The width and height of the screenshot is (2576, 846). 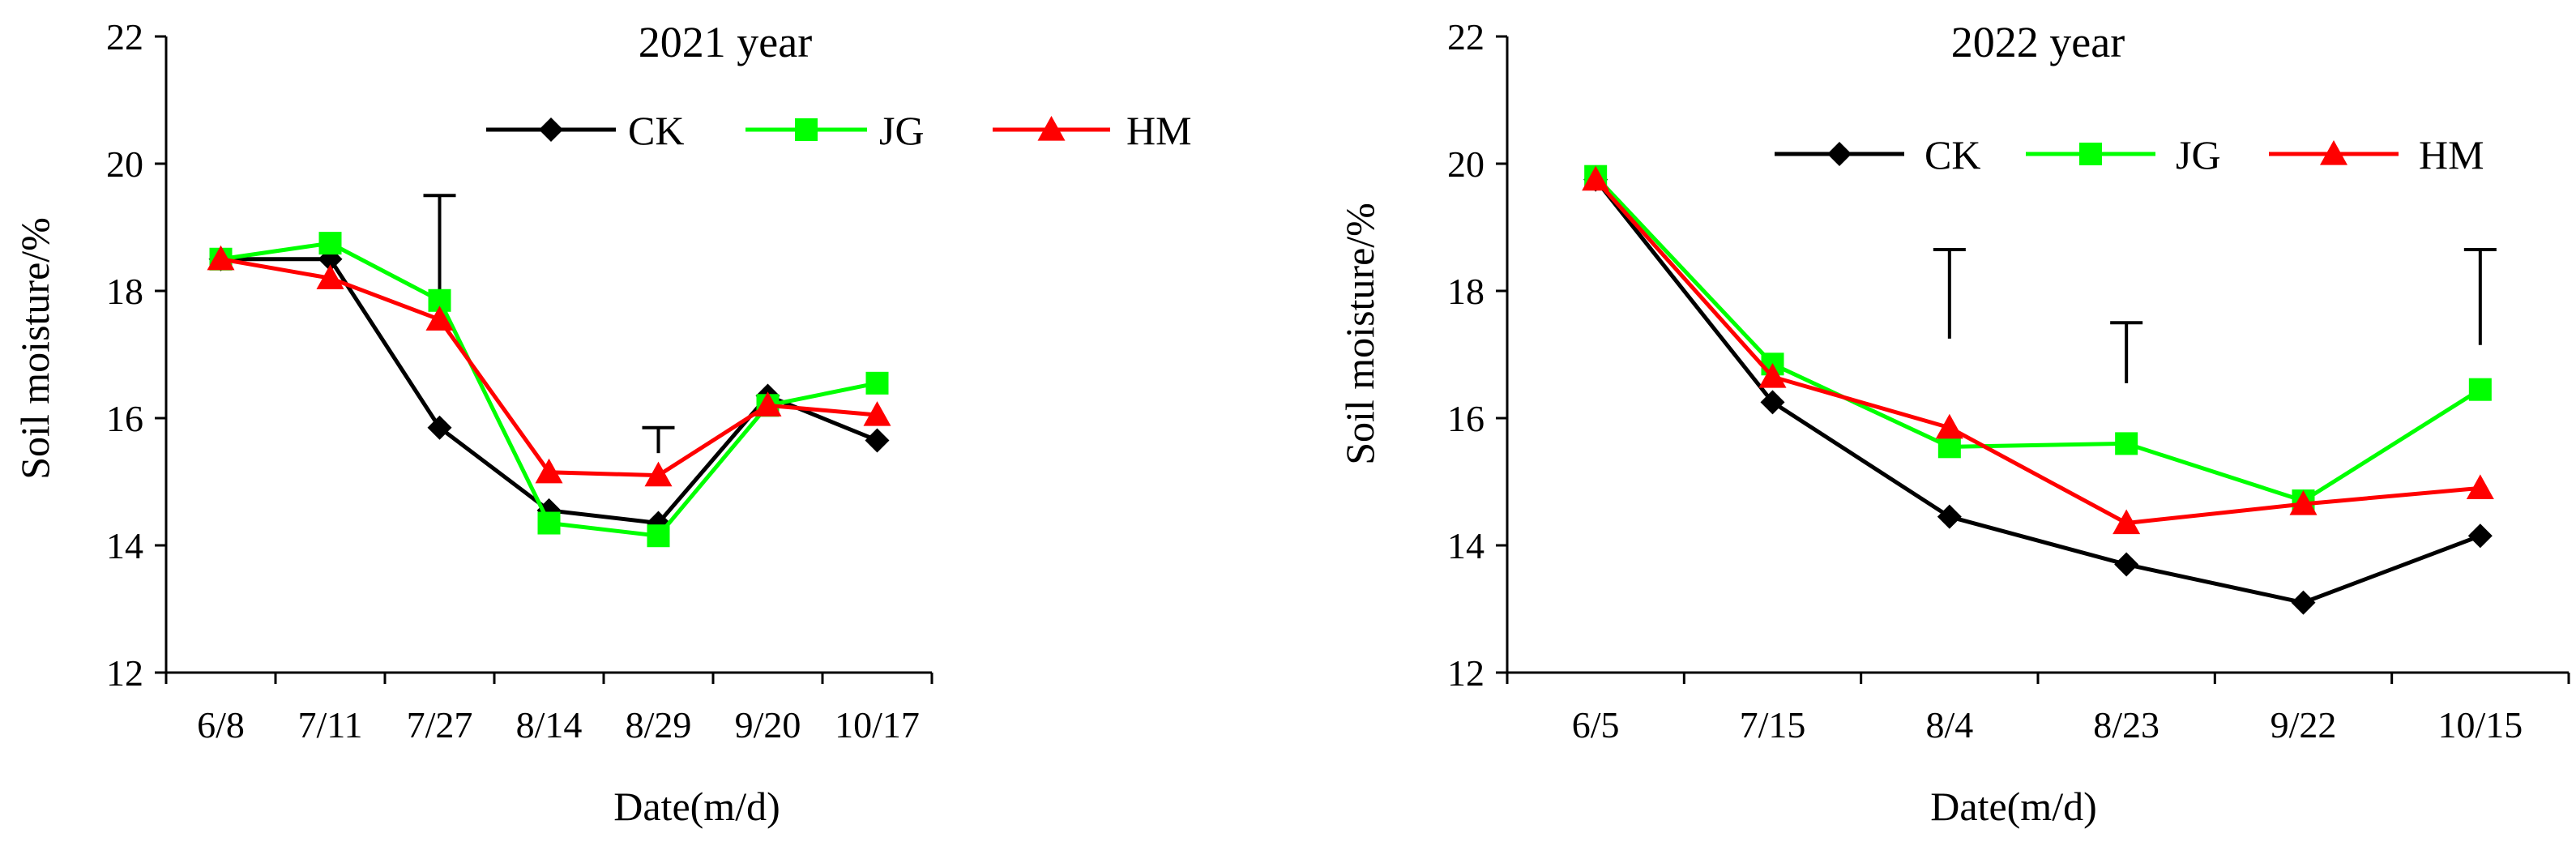 What do you see at coordinates (329, 725) in the screenshot?
I see `x-tick-label: 7/11` at bounding box center [329, 725].